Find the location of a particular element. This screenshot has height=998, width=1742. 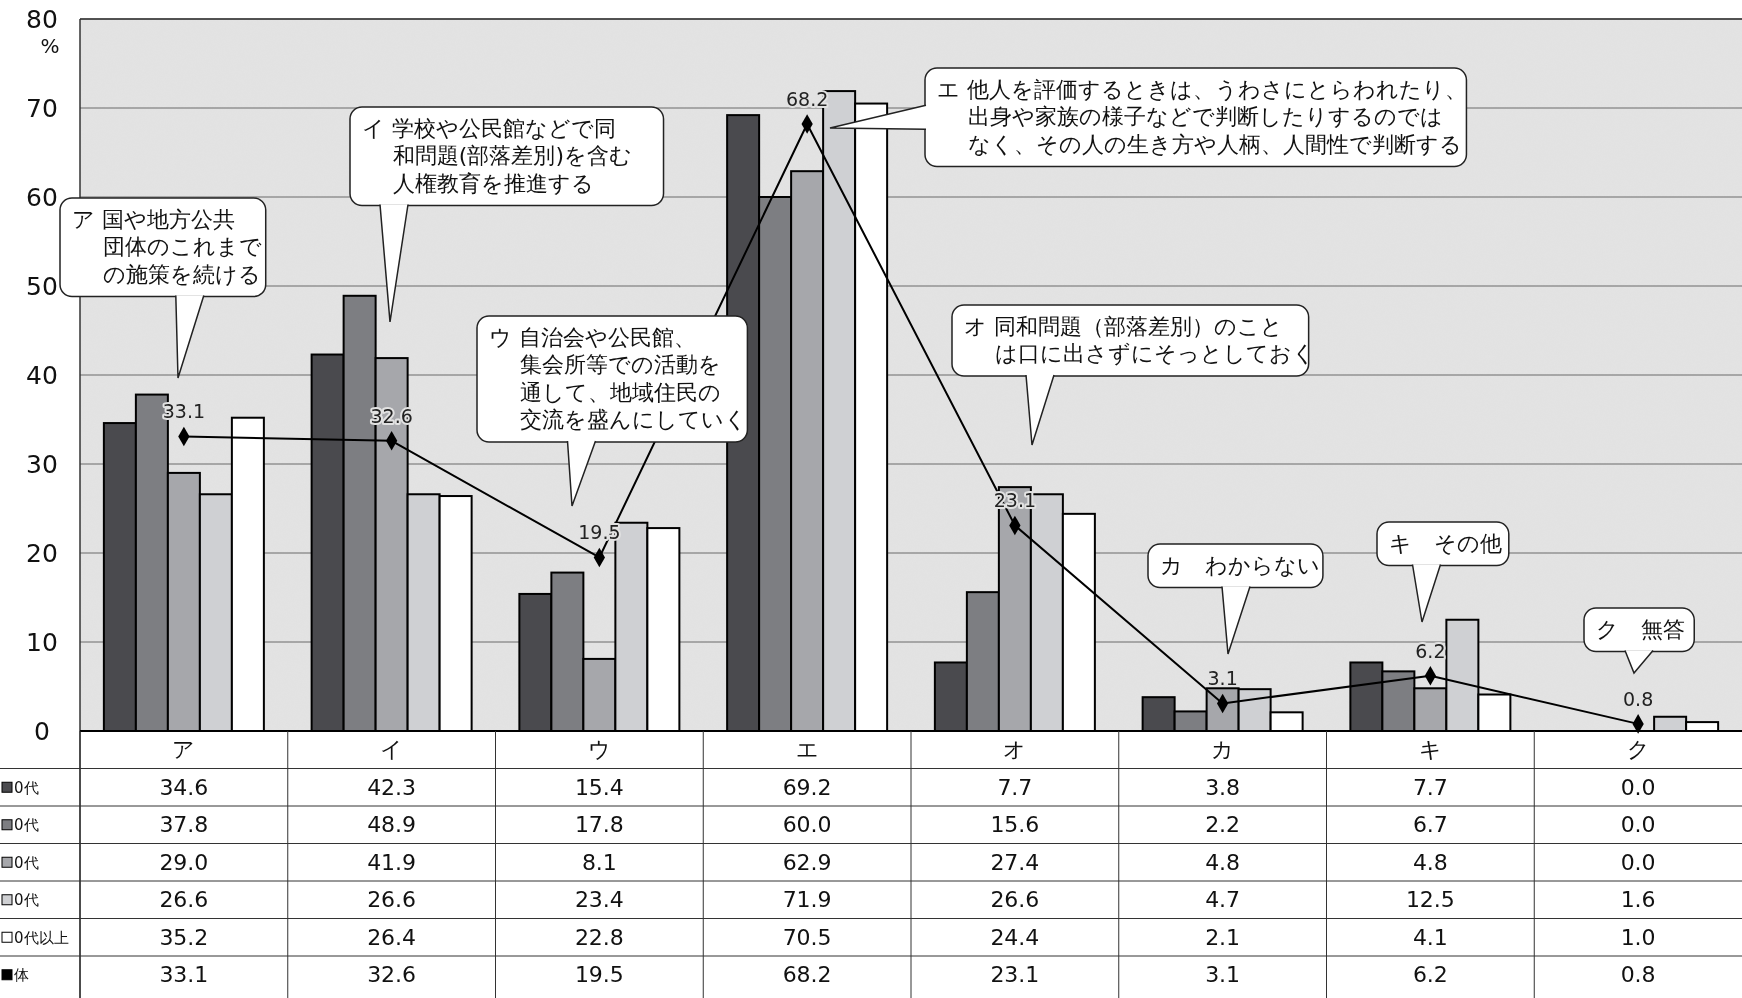

data-label: 29.0 is located at coordinates (184, 862).